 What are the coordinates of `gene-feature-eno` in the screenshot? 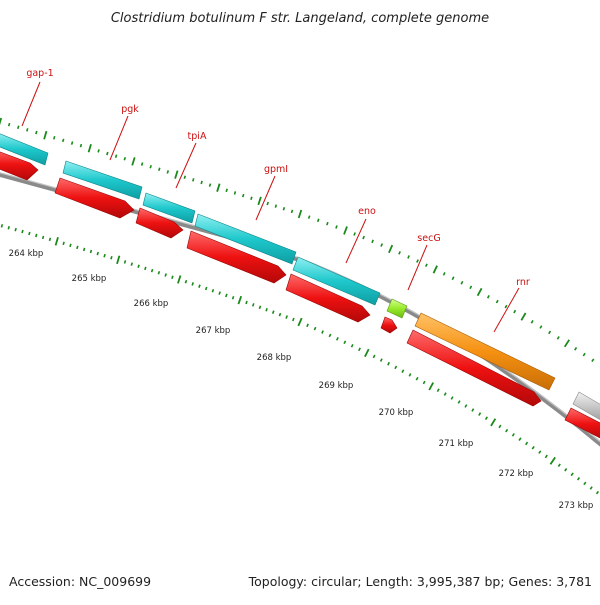 It's located at (336, 281).